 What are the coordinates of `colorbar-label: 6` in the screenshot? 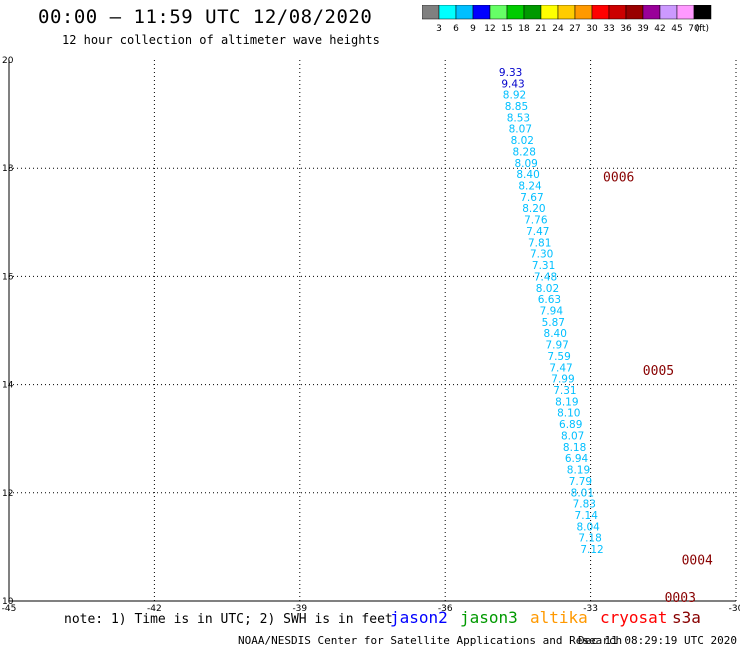 It's located at (456, 29).